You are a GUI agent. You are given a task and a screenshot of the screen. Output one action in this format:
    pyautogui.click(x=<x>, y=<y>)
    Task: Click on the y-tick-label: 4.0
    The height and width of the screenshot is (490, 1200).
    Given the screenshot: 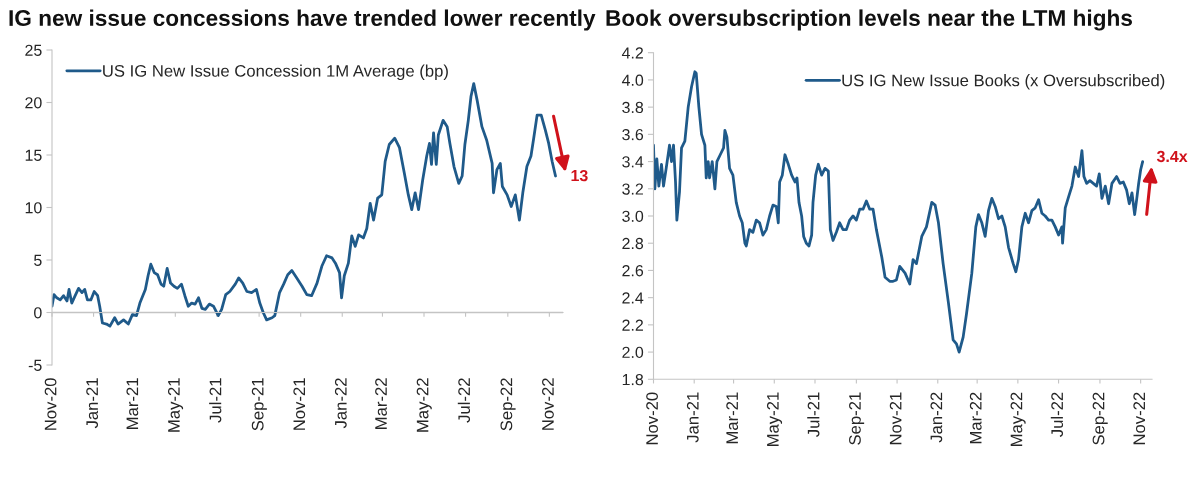 What is the action you would take?
    pyautogui.click(x=632, y=80)
    